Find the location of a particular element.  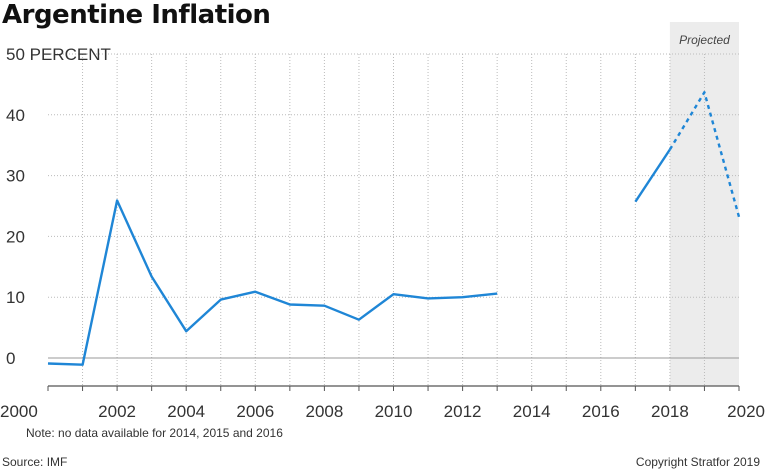

chart-title: Argentine Inflation is located at coordinates (136, 15).